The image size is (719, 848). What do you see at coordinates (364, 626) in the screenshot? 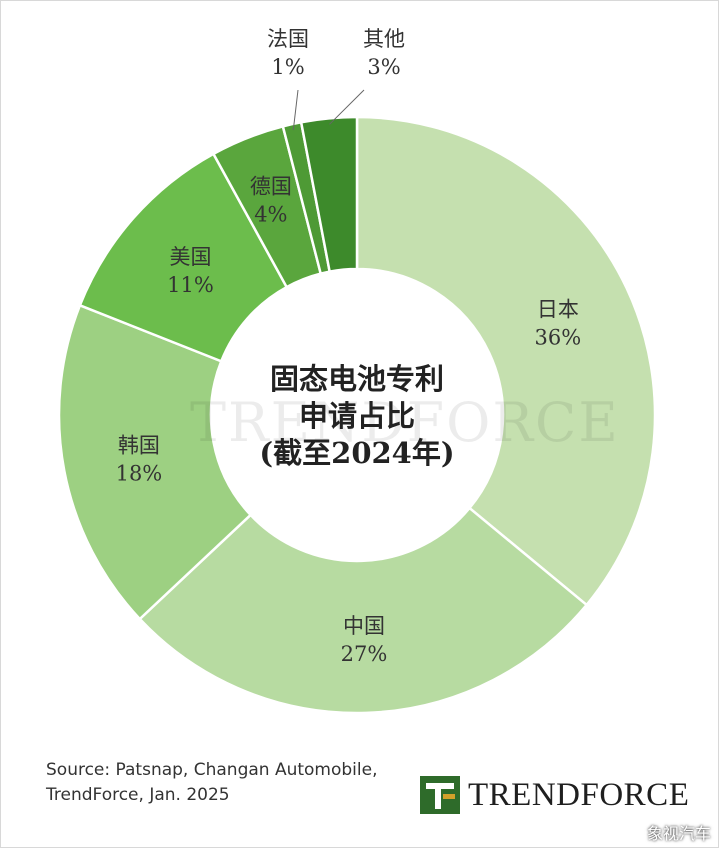
I see `slice-label-name: 中国` at bounding box center [364, 626].